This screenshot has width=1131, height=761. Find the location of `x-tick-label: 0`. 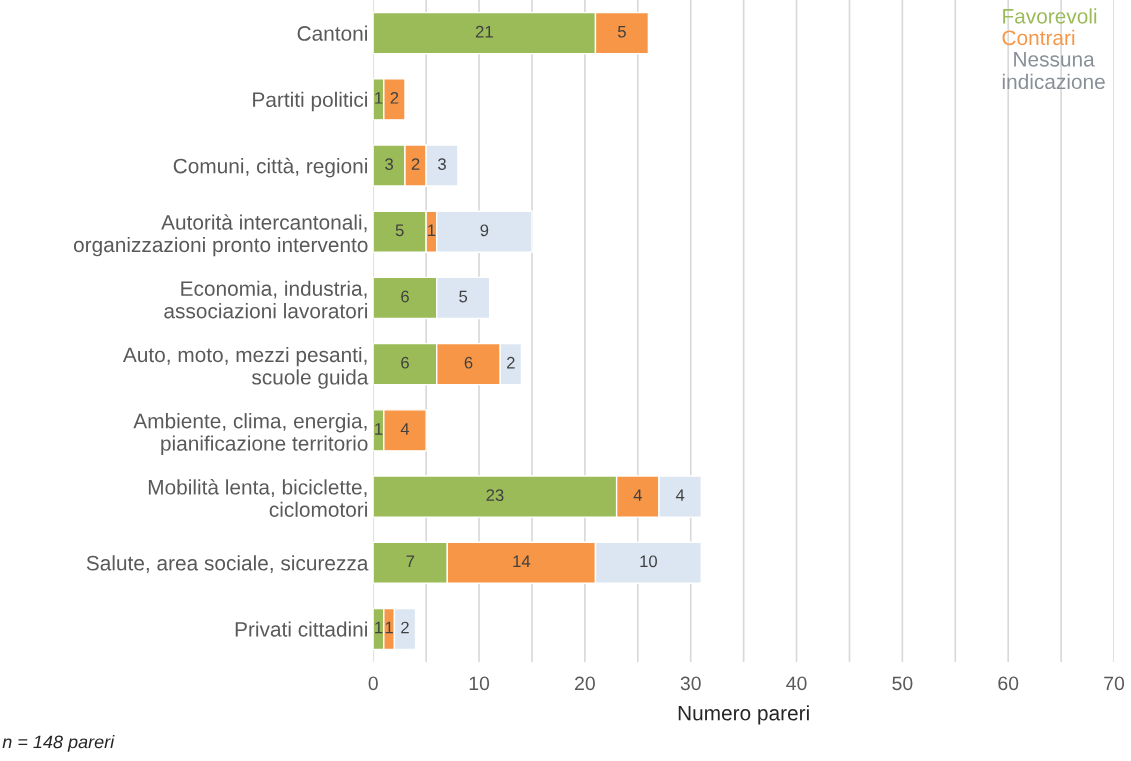

x-tick-label: 0 is located at coordinates (373, 683).